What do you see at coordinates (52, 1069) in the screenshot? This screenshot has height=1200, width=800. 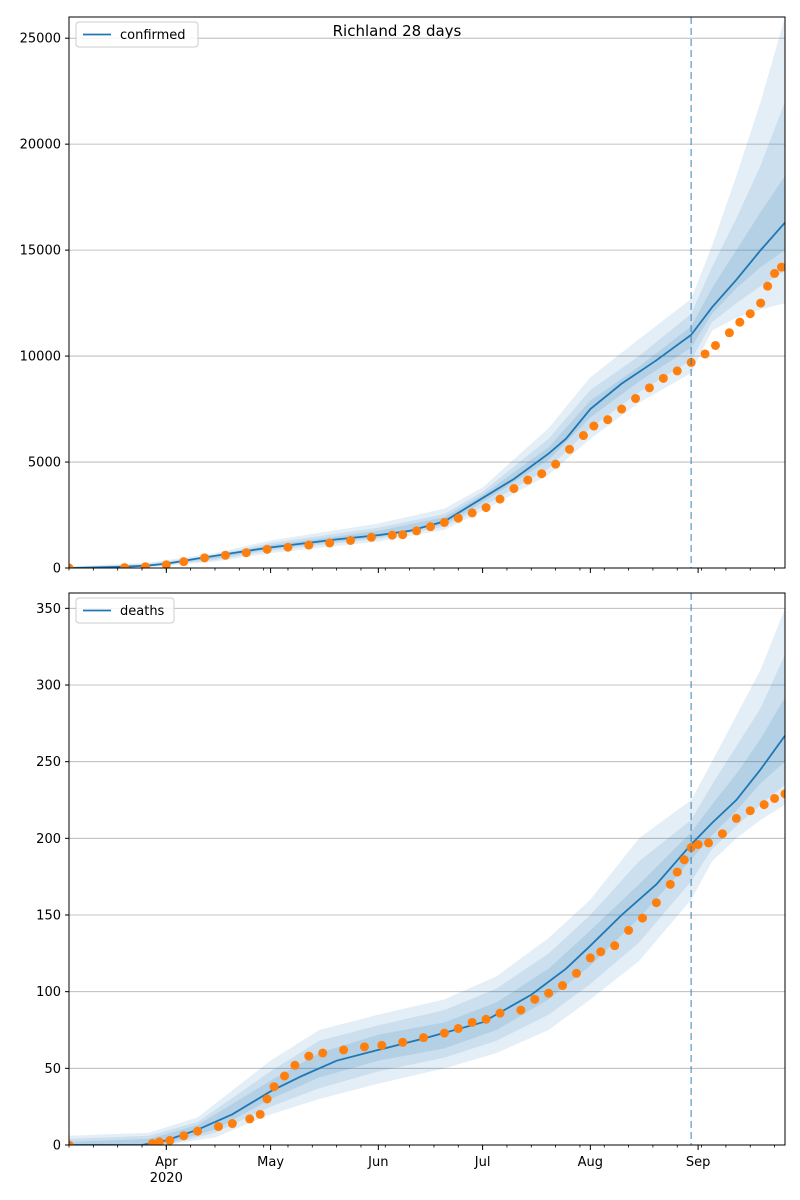 I see `y-tick-label: 50` at bounding box center [52, 1069].